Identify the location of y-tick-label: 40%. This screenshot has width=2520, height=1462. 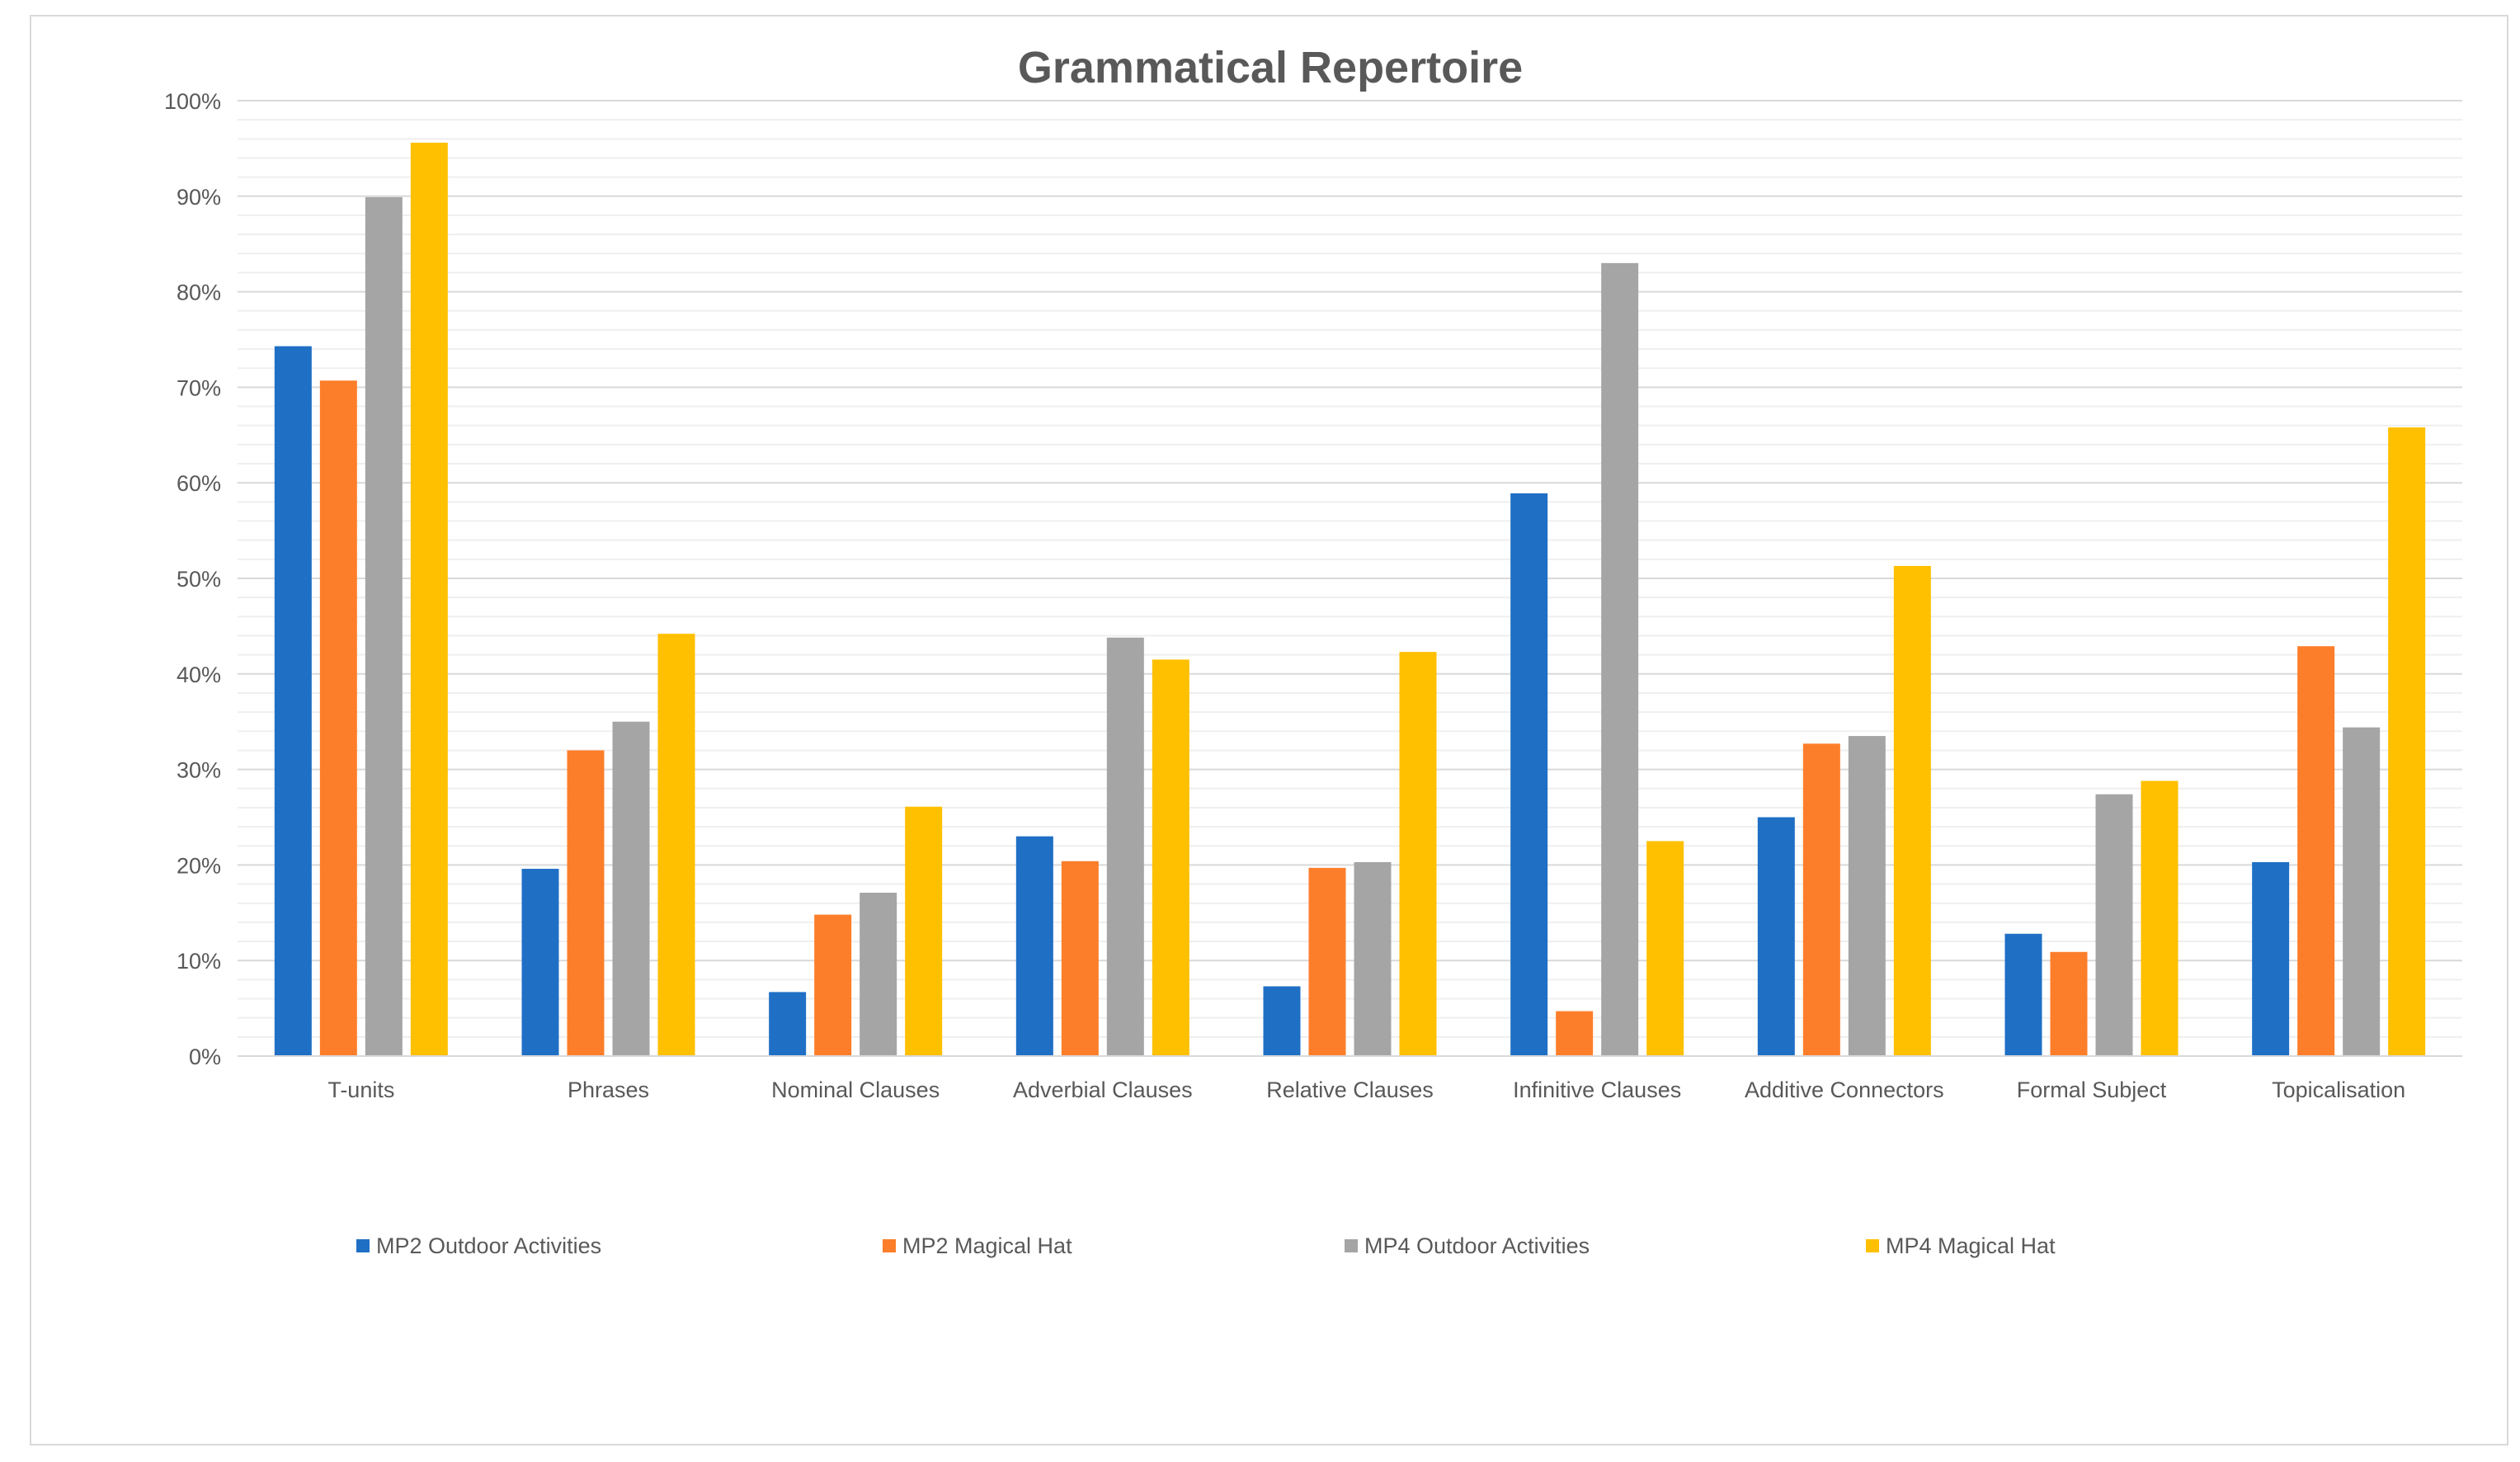
(199, 675).